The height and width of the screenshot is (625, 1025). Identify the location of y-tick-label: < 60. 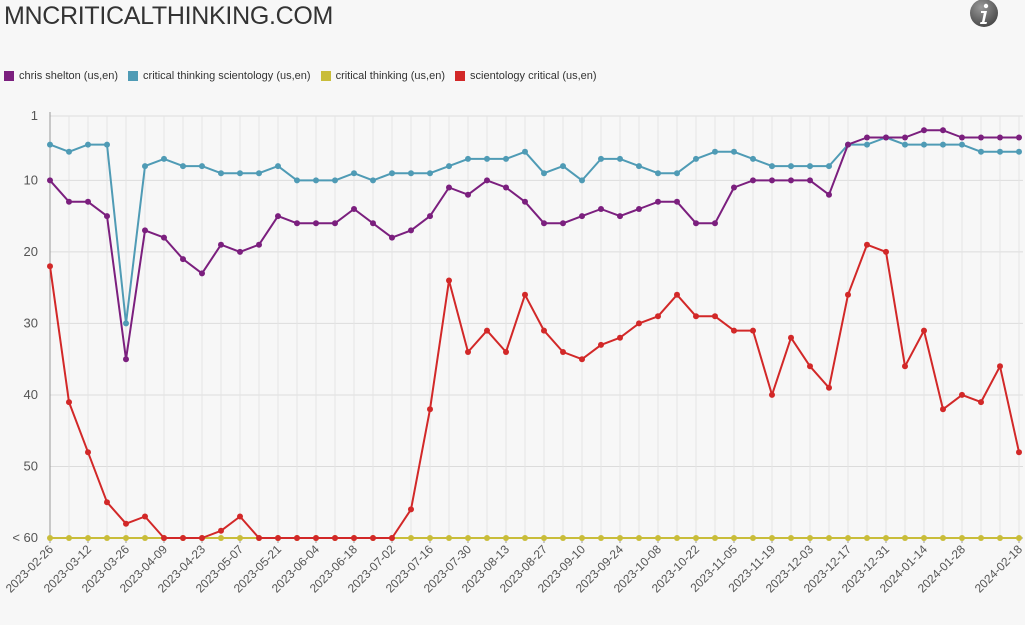
(25, 537).